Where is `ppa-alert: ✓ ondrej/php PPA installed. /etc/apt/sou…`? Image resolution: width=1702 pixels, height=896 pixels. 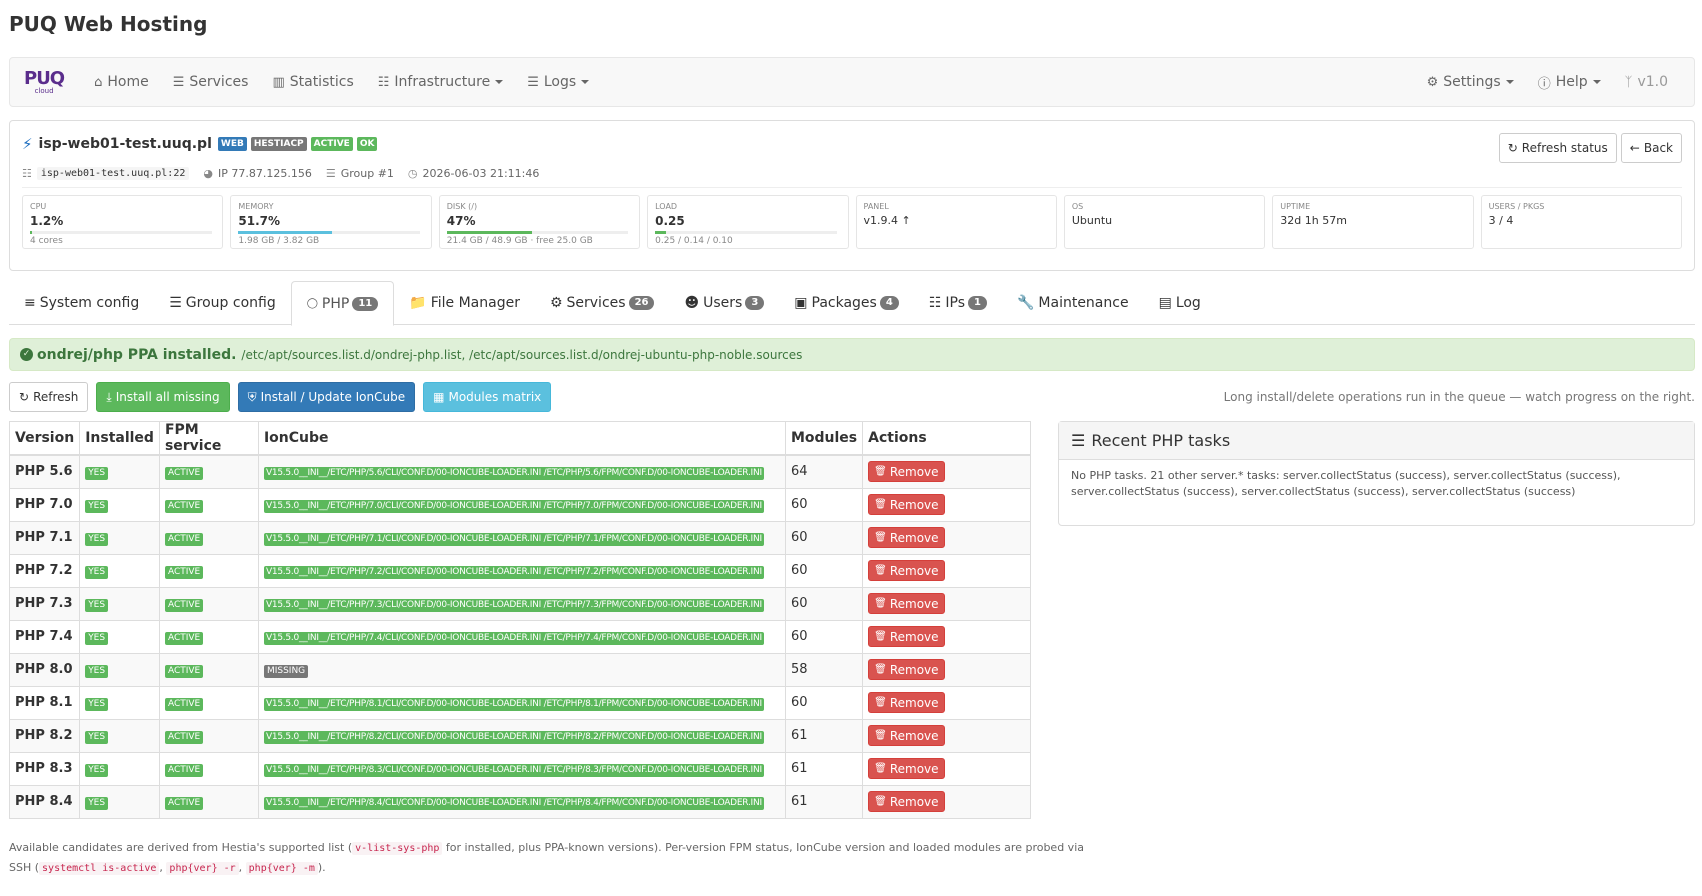 ppa-alert: ✓ ondrej/php PPA installed. /etc/apt/sou… is located at coordinates (852, 354).